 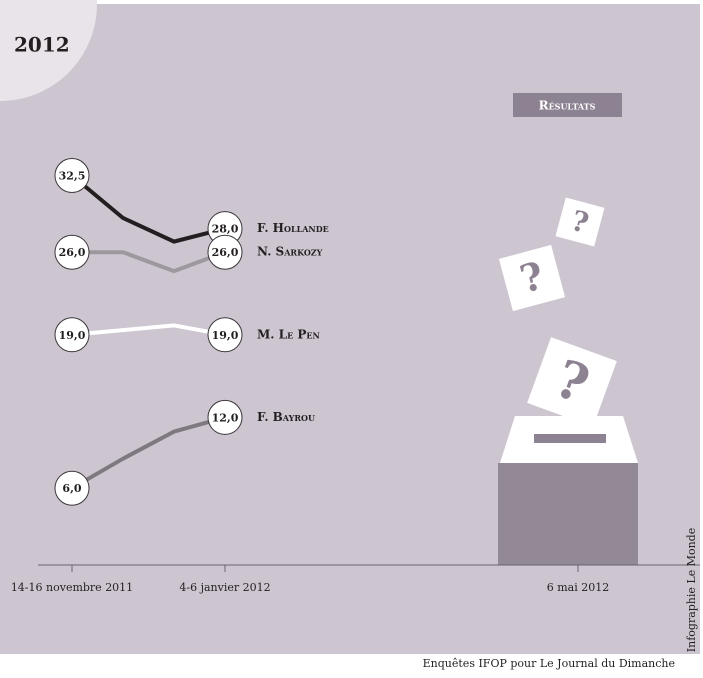 I want to click on results-button, so click(x=567, y=105).